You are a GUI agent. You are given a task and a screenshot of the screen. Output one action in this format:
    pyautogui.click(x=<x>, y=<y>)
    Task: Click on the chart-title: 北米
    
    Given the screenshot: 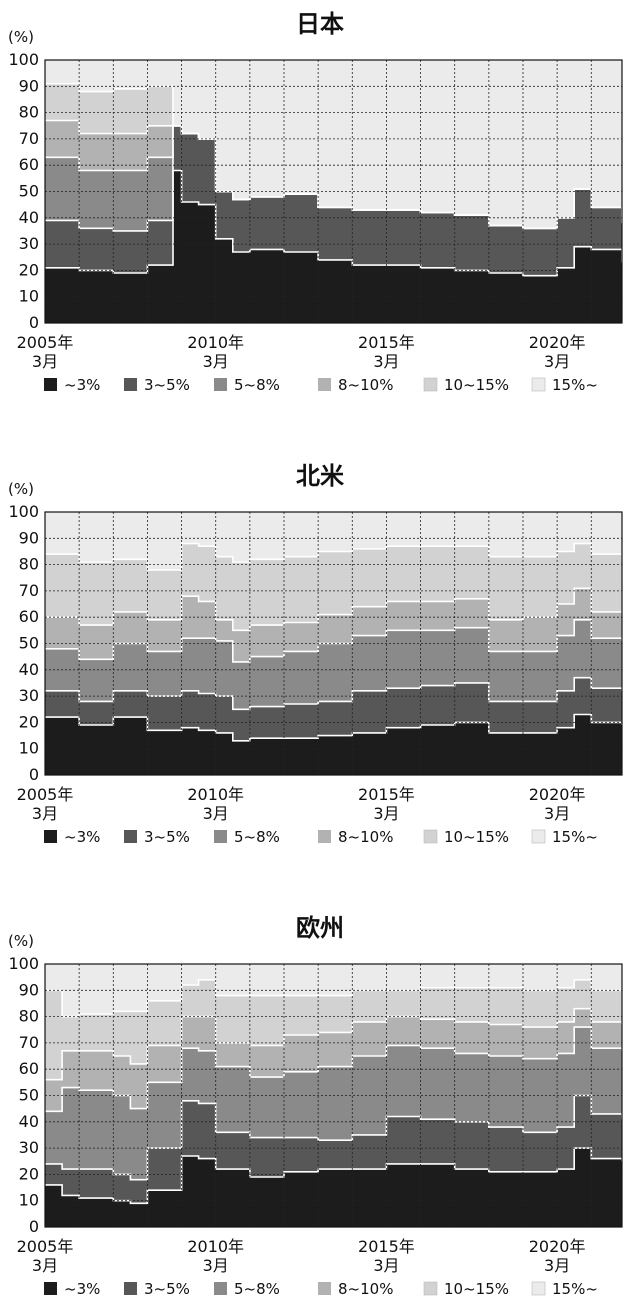 What is the action you would take?
    pyautogui.click(x=320, y=476)
    